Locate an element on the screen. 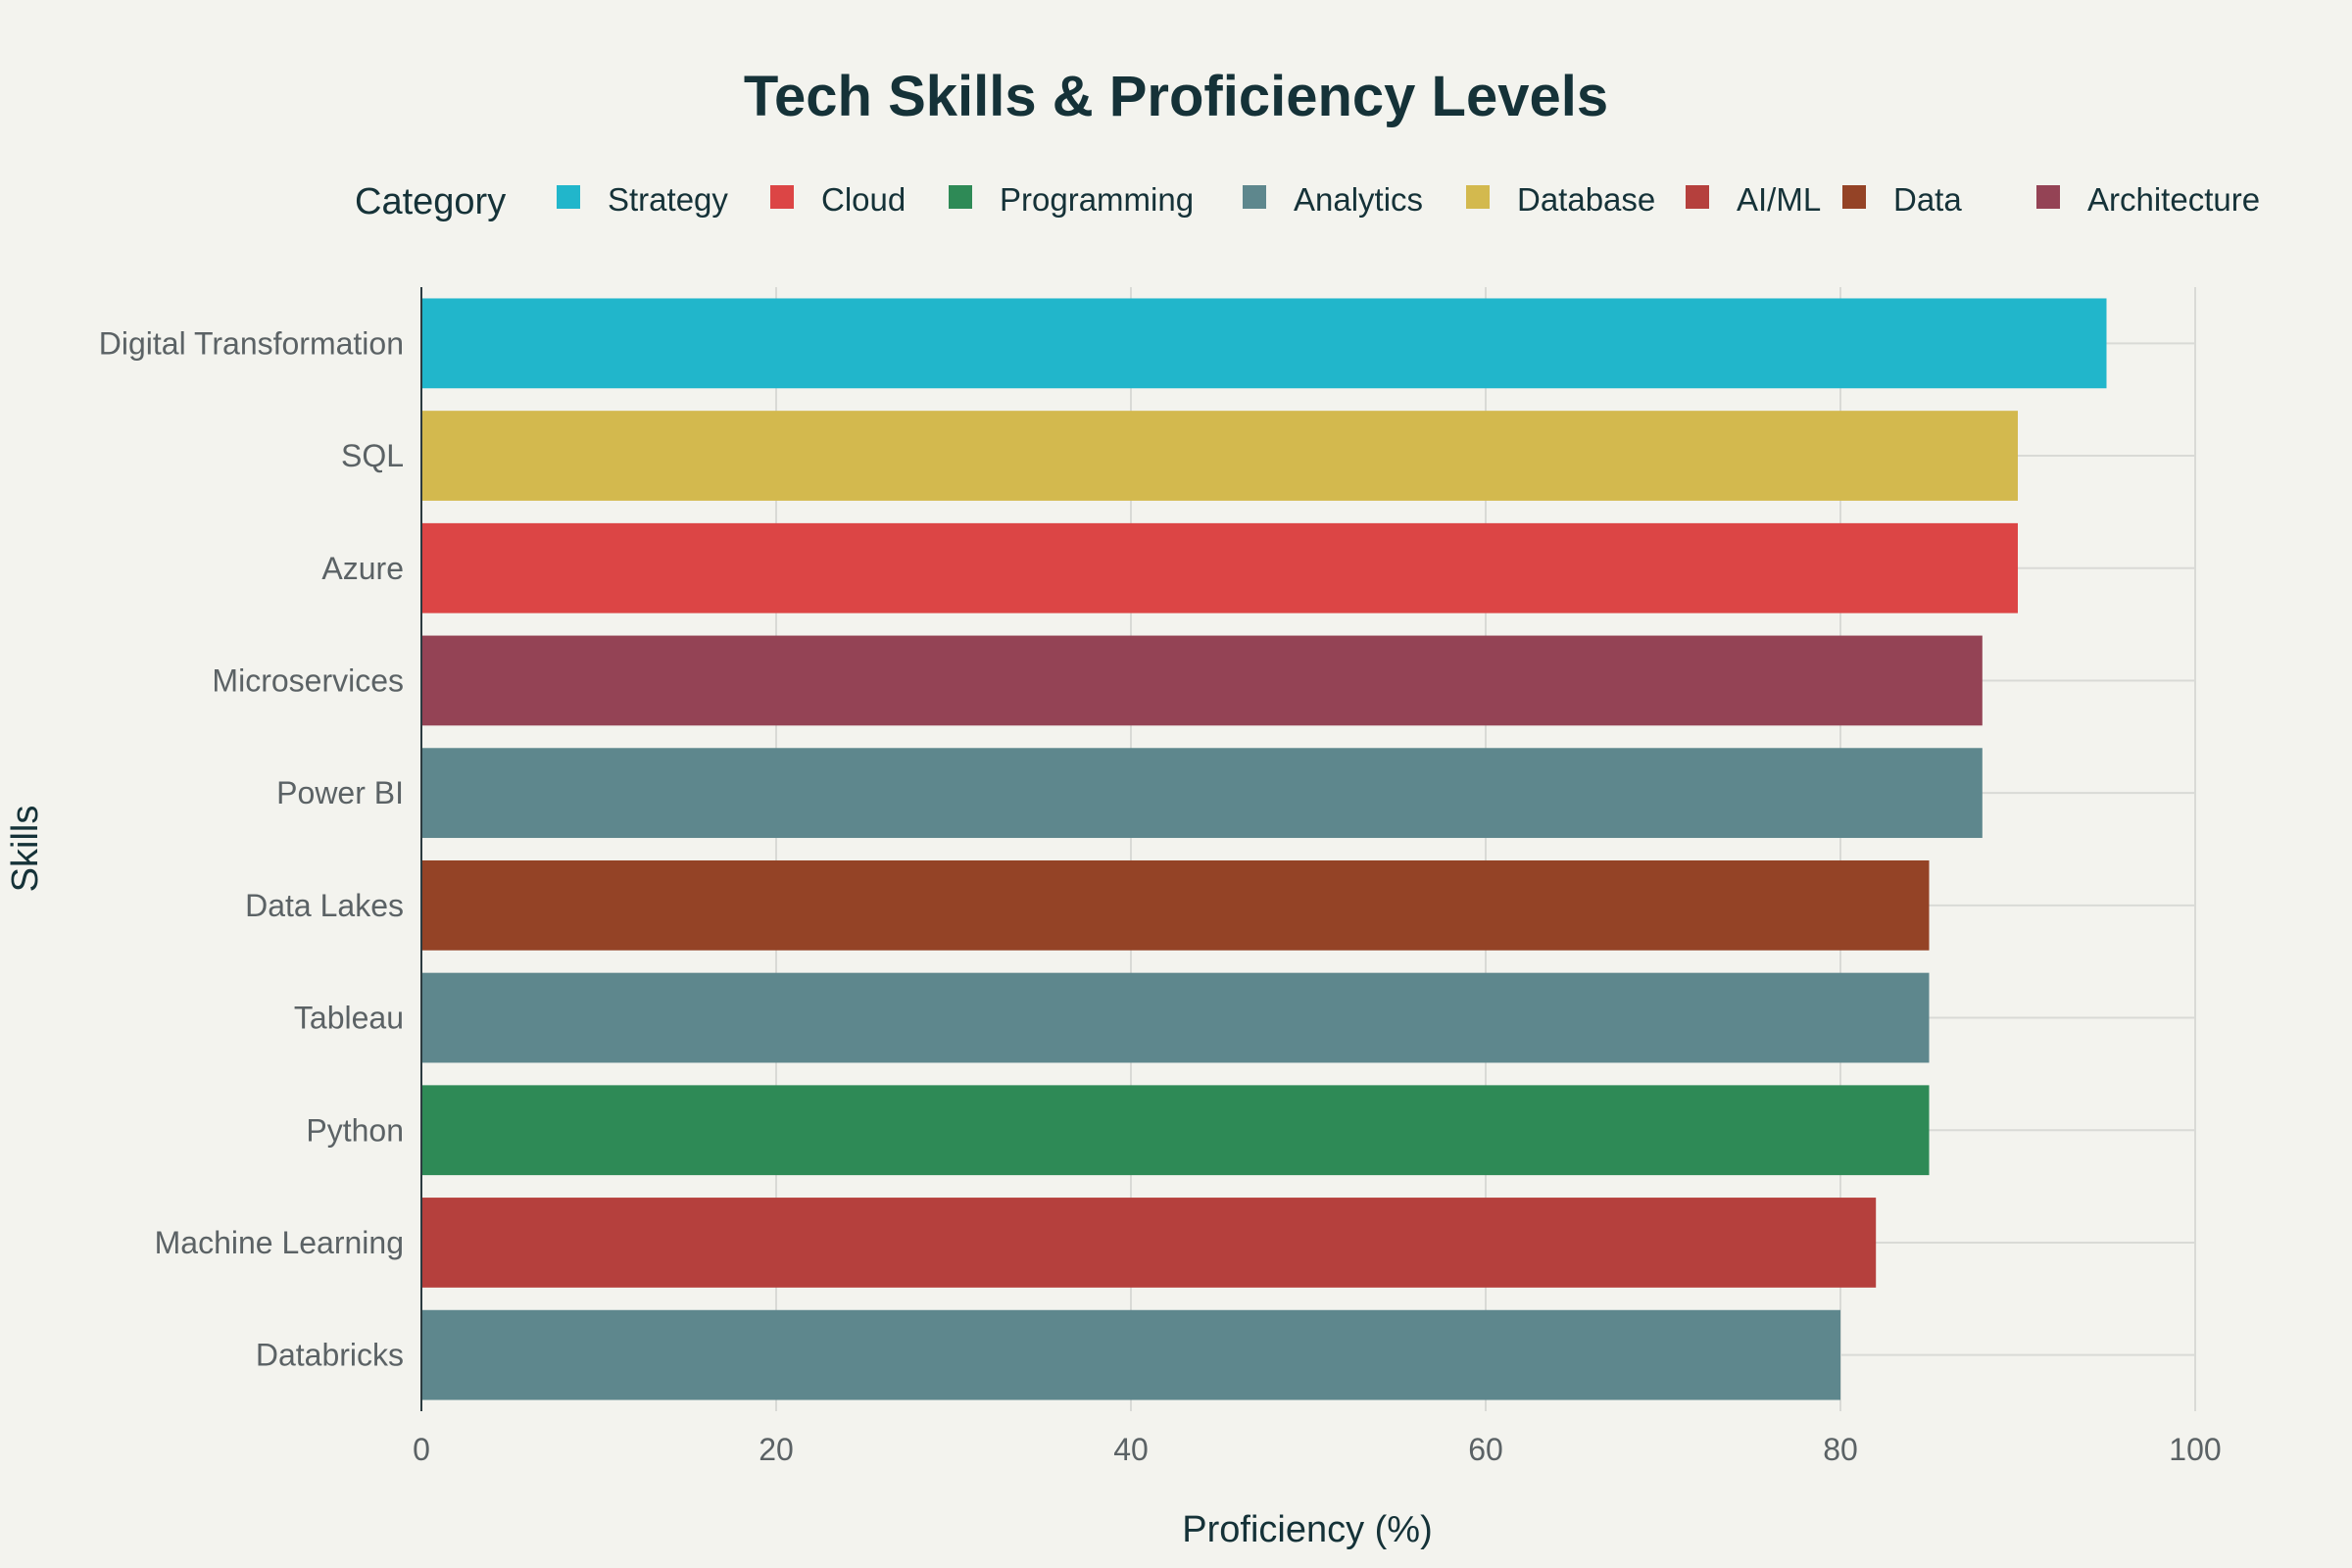 The width and height of the screenshot is (2352, 1568). chart-title: Tech Skills & Proficiency Levels is located at coordinates (1176, 96).